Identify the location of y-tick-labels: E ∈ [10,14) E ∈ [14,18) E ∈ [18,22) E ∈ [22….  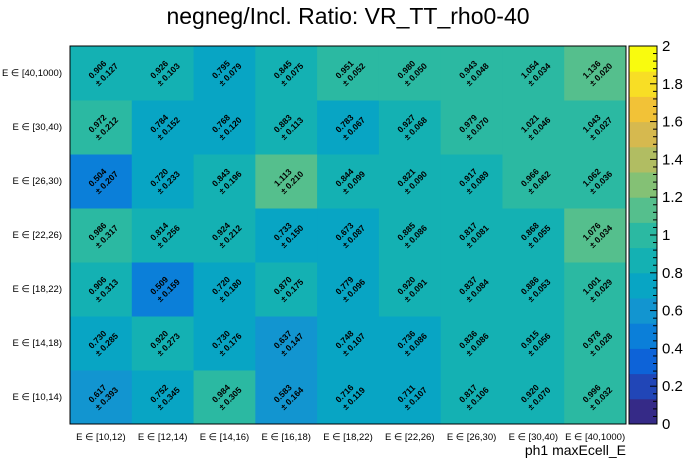
(32, 235).